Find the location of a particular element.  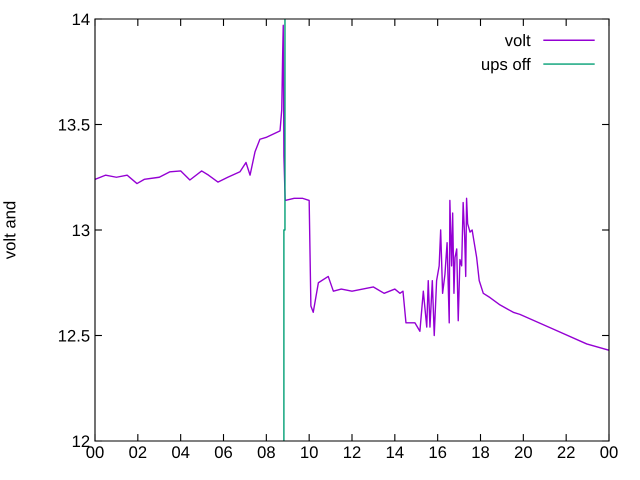

x-tick-label: 12 is located at coordinates (352, 452).